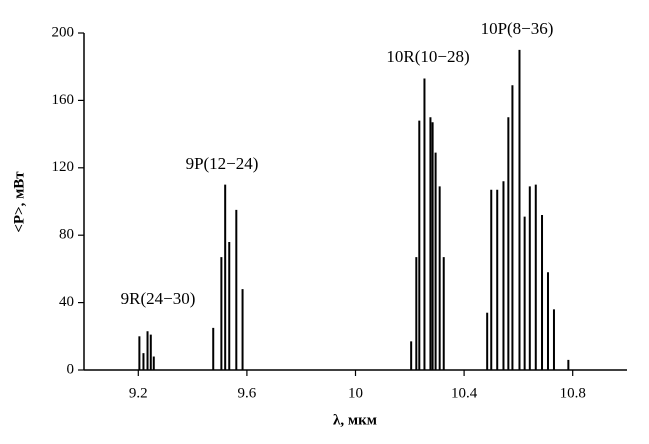  Describe the element at coordinates (66, 235) in the screenshot. I see `y-tick-label: 80` at that location.